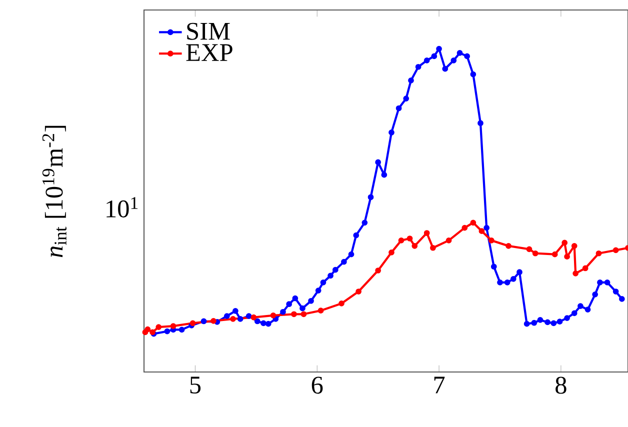 The image size is (628, 427). Describe the element at coordinates (195, 385) in the screenshot. I see `x-tick-label: 5` at that location.